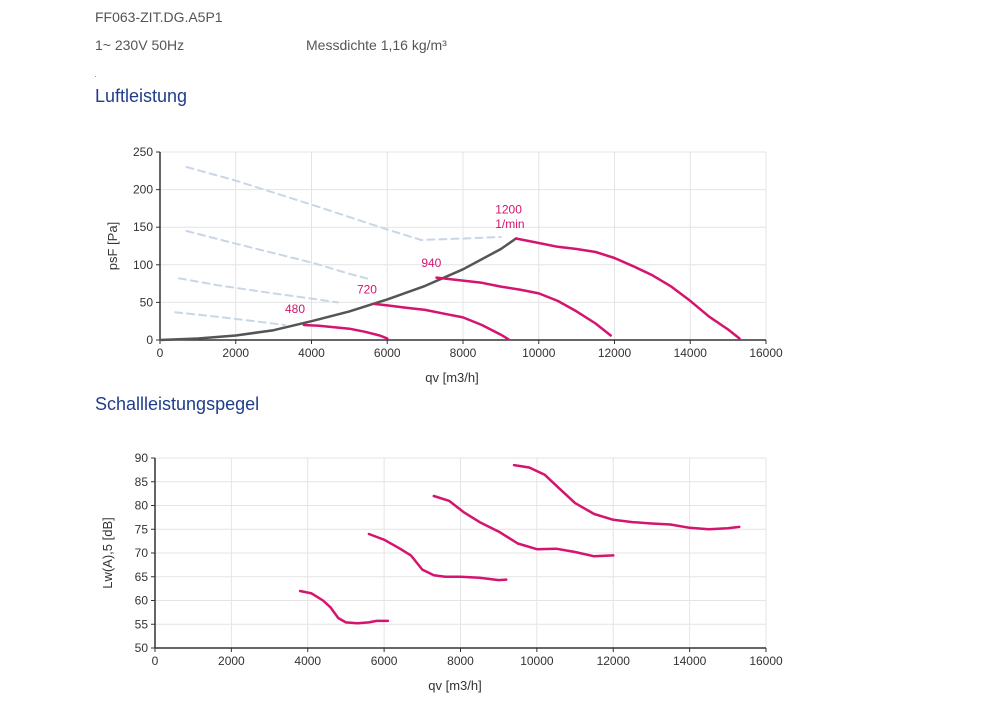 This screenshot has width=1000, height=704. What do you see at coordinates (460, 661) in the screenshot?
I see `chart2-x-tick-label: 8000` at bounding box center [460, 661].